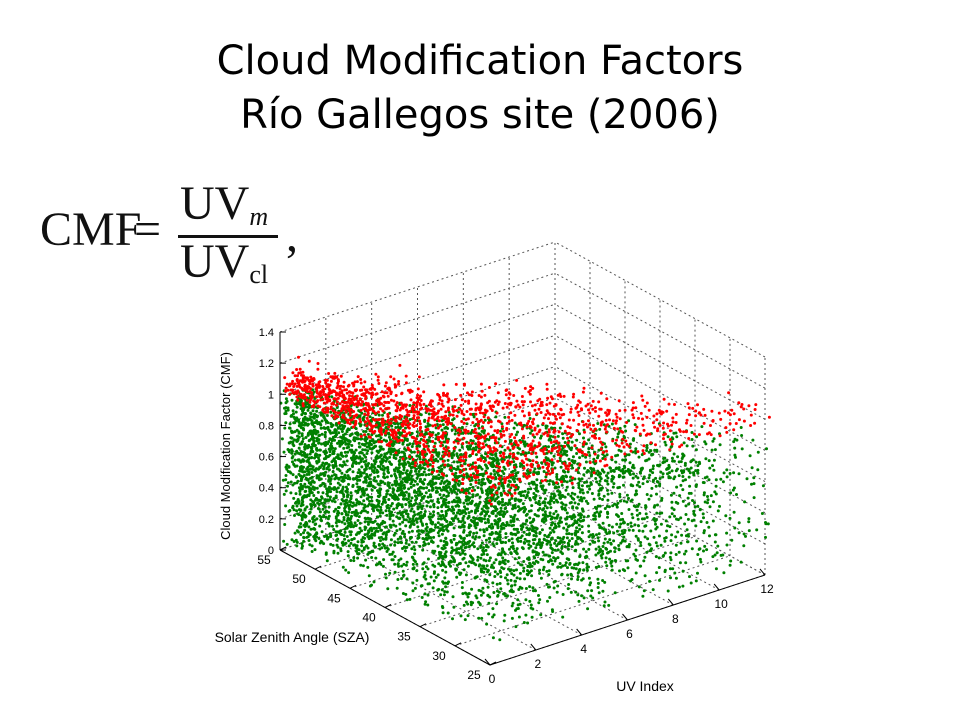 Image resolution: width=960 pixels, height=720 pixels. What do you see at coordinates (228, 236) in the screenshot?
I see `fraction-bar` at bounding box center [228, 236].